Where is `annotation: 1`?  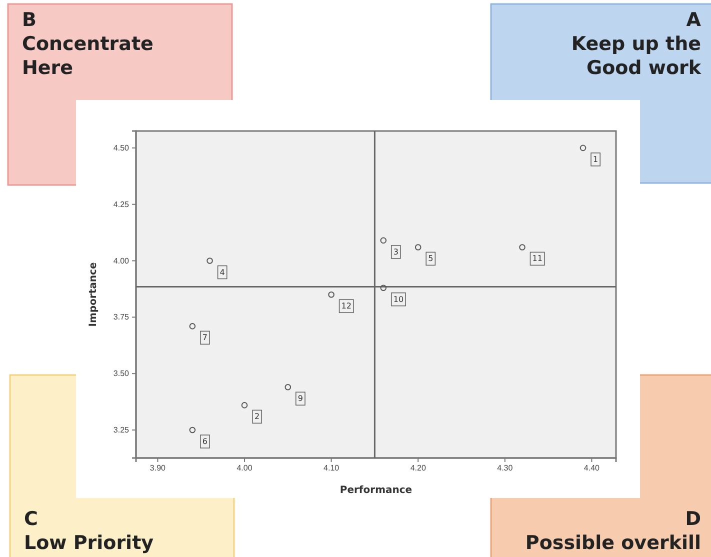
annotation: 1 is located at coordinates (595, 159).